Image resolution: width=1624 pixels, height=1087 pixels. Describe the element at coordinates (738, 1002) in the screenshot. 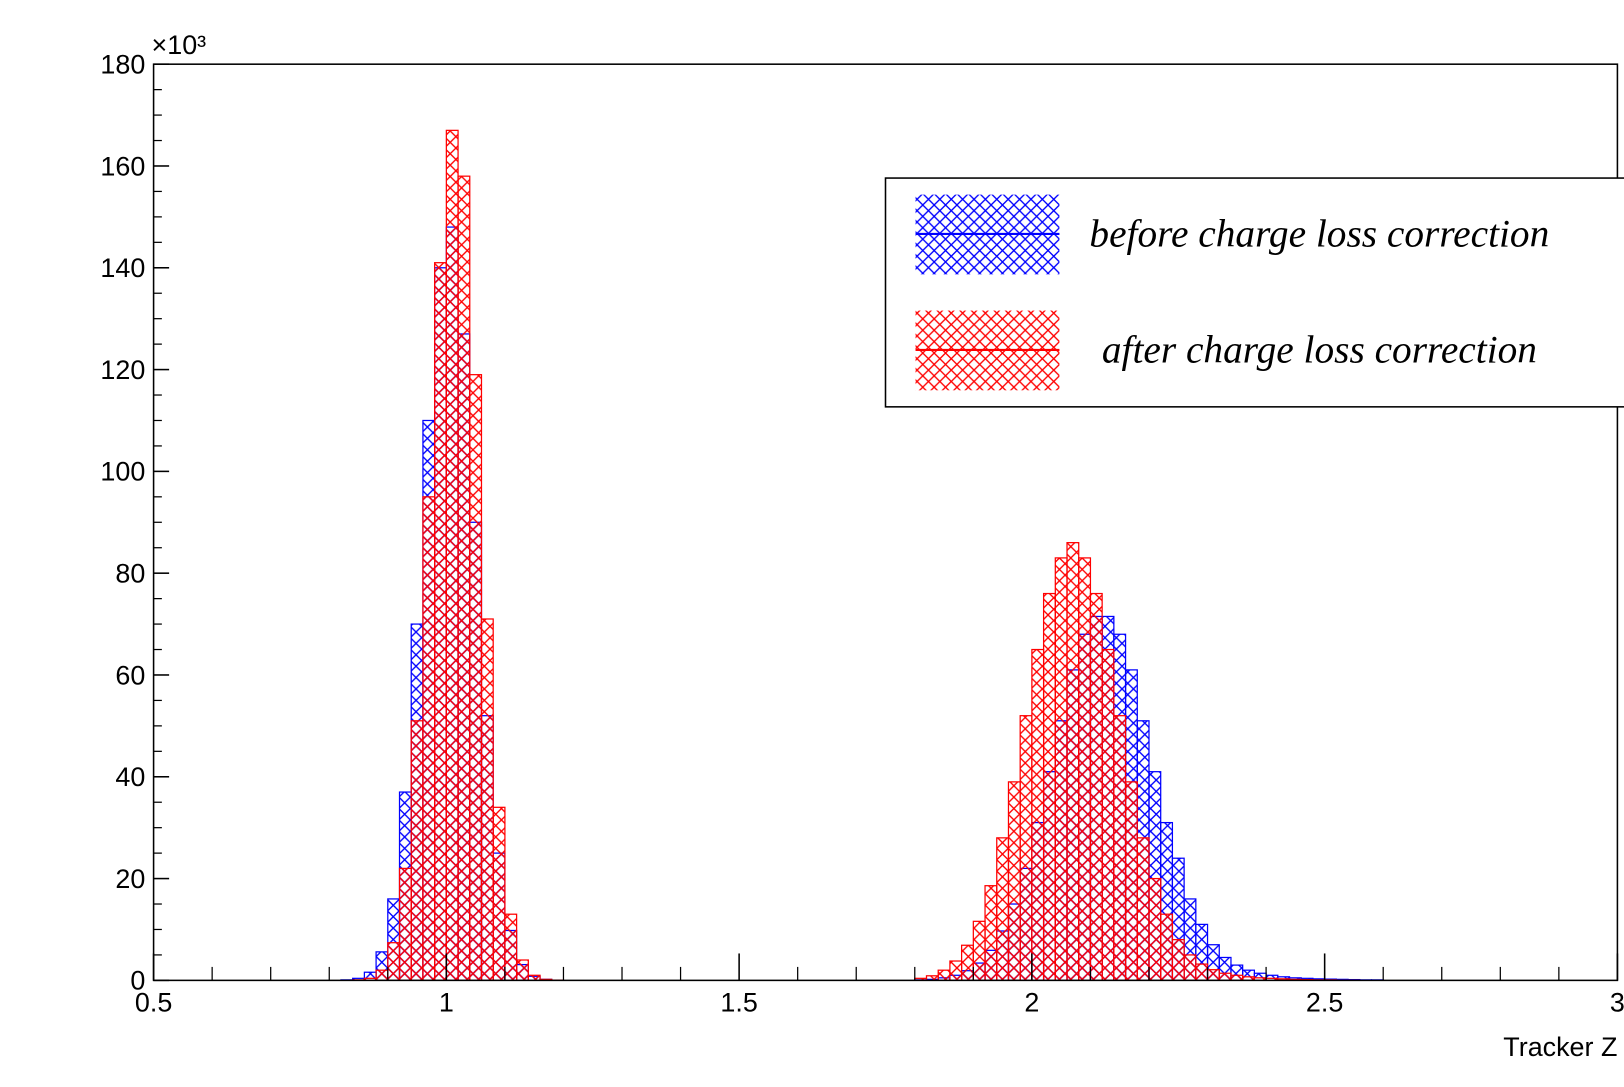

I see `x-tick-label: 1.5` at that location.